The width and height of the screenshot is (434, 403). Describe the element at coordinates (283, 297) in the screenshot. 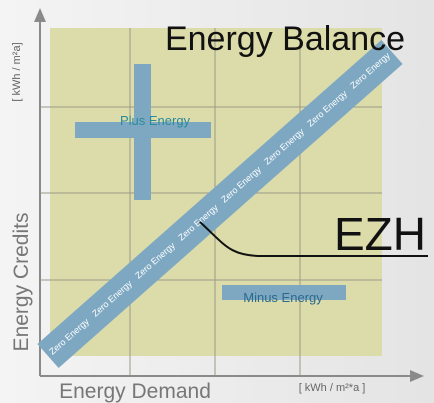

I see `minus-label: Minus Energy` at that location.